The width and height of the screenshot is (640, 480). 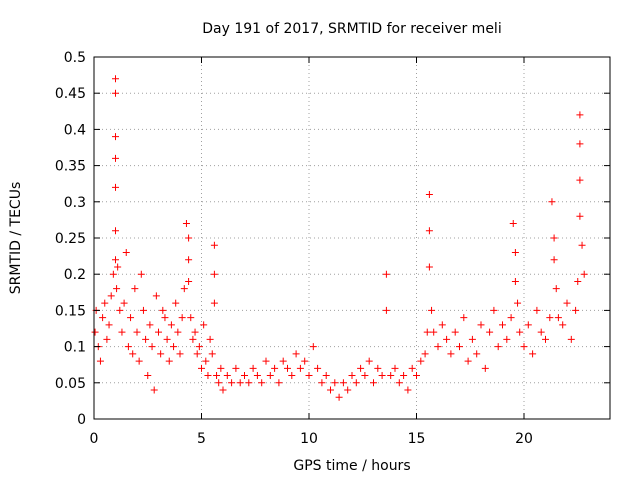 I want to click on x-tick-label: 20, so click(x=524, y=439).